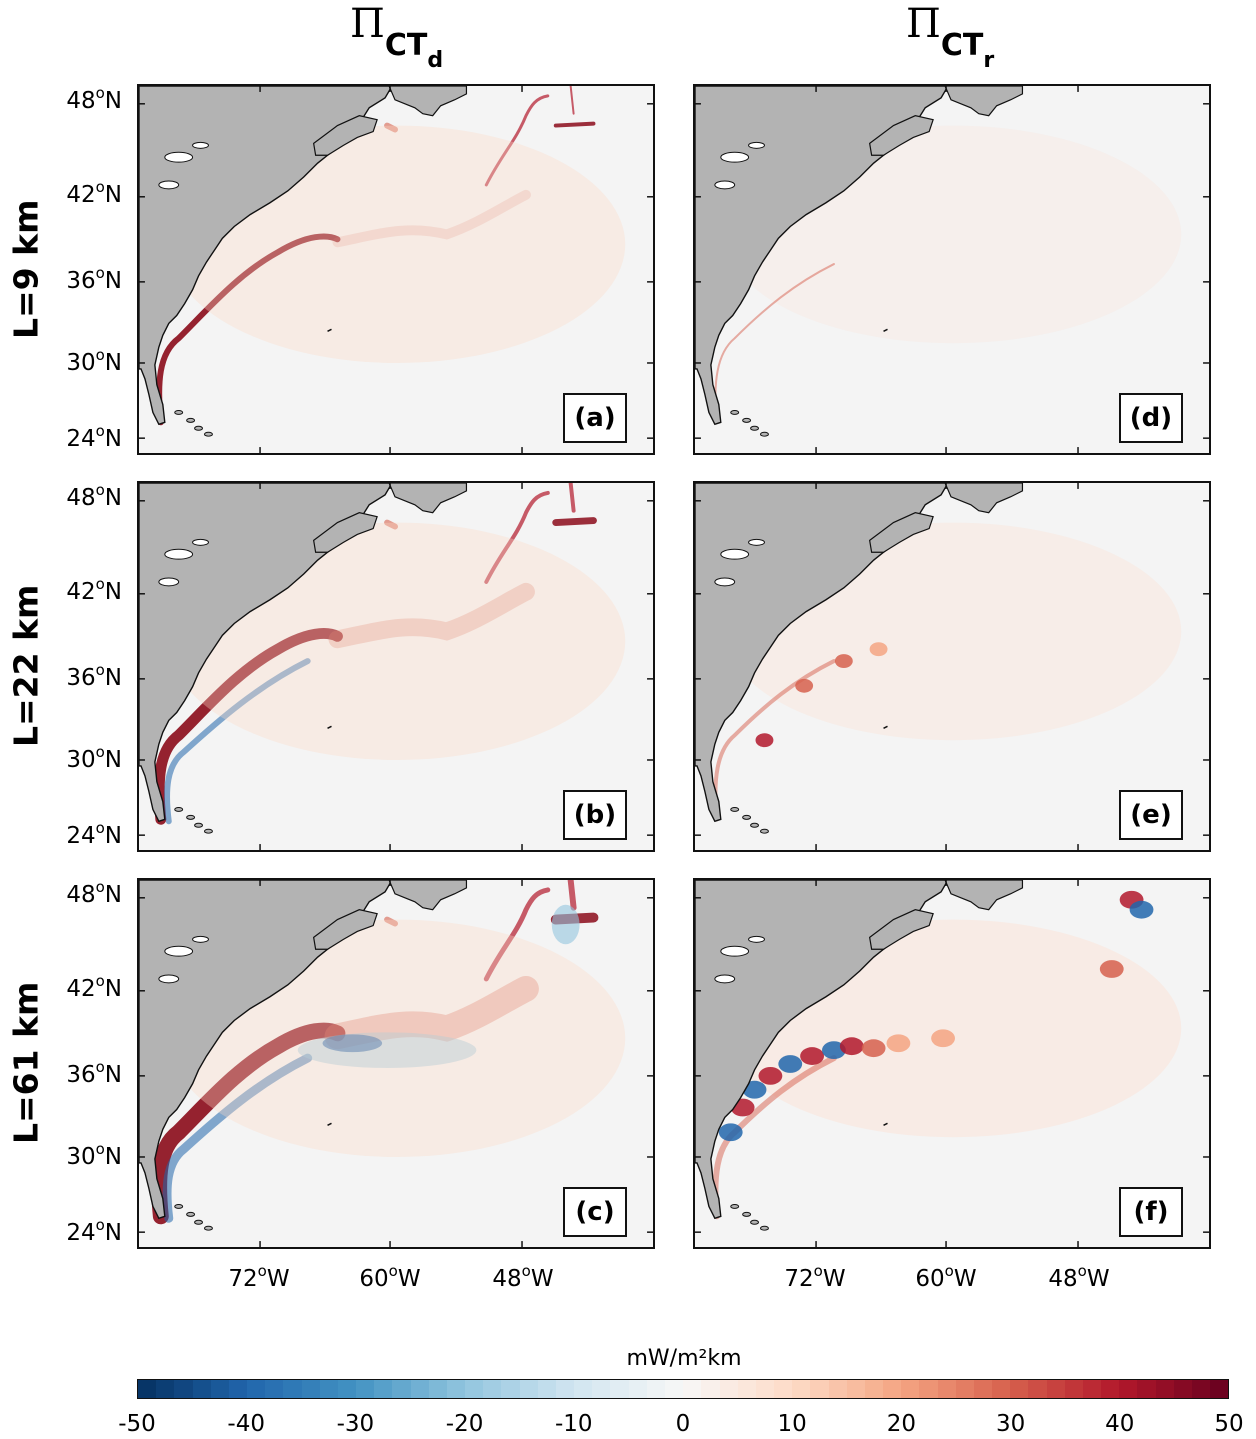 The width and height of the screenshot is (1256, 1439). I want to click on title-symbol: Π, so click(923, 24).